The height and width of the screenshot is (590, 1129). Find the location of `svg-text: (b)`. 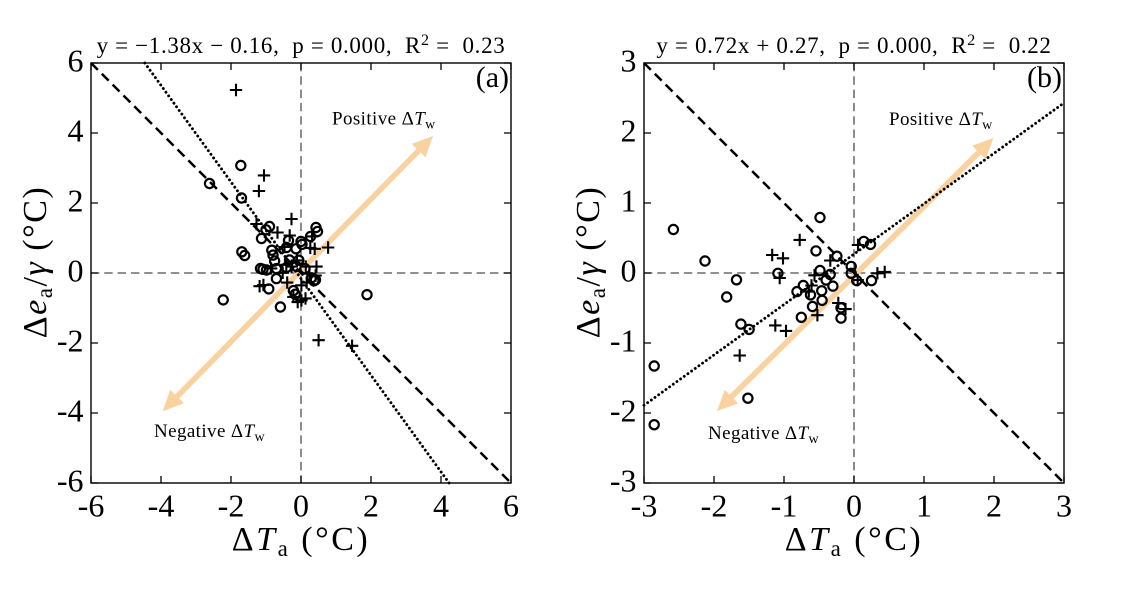

svg-text: (b) is located at coordinates (1044, 77).